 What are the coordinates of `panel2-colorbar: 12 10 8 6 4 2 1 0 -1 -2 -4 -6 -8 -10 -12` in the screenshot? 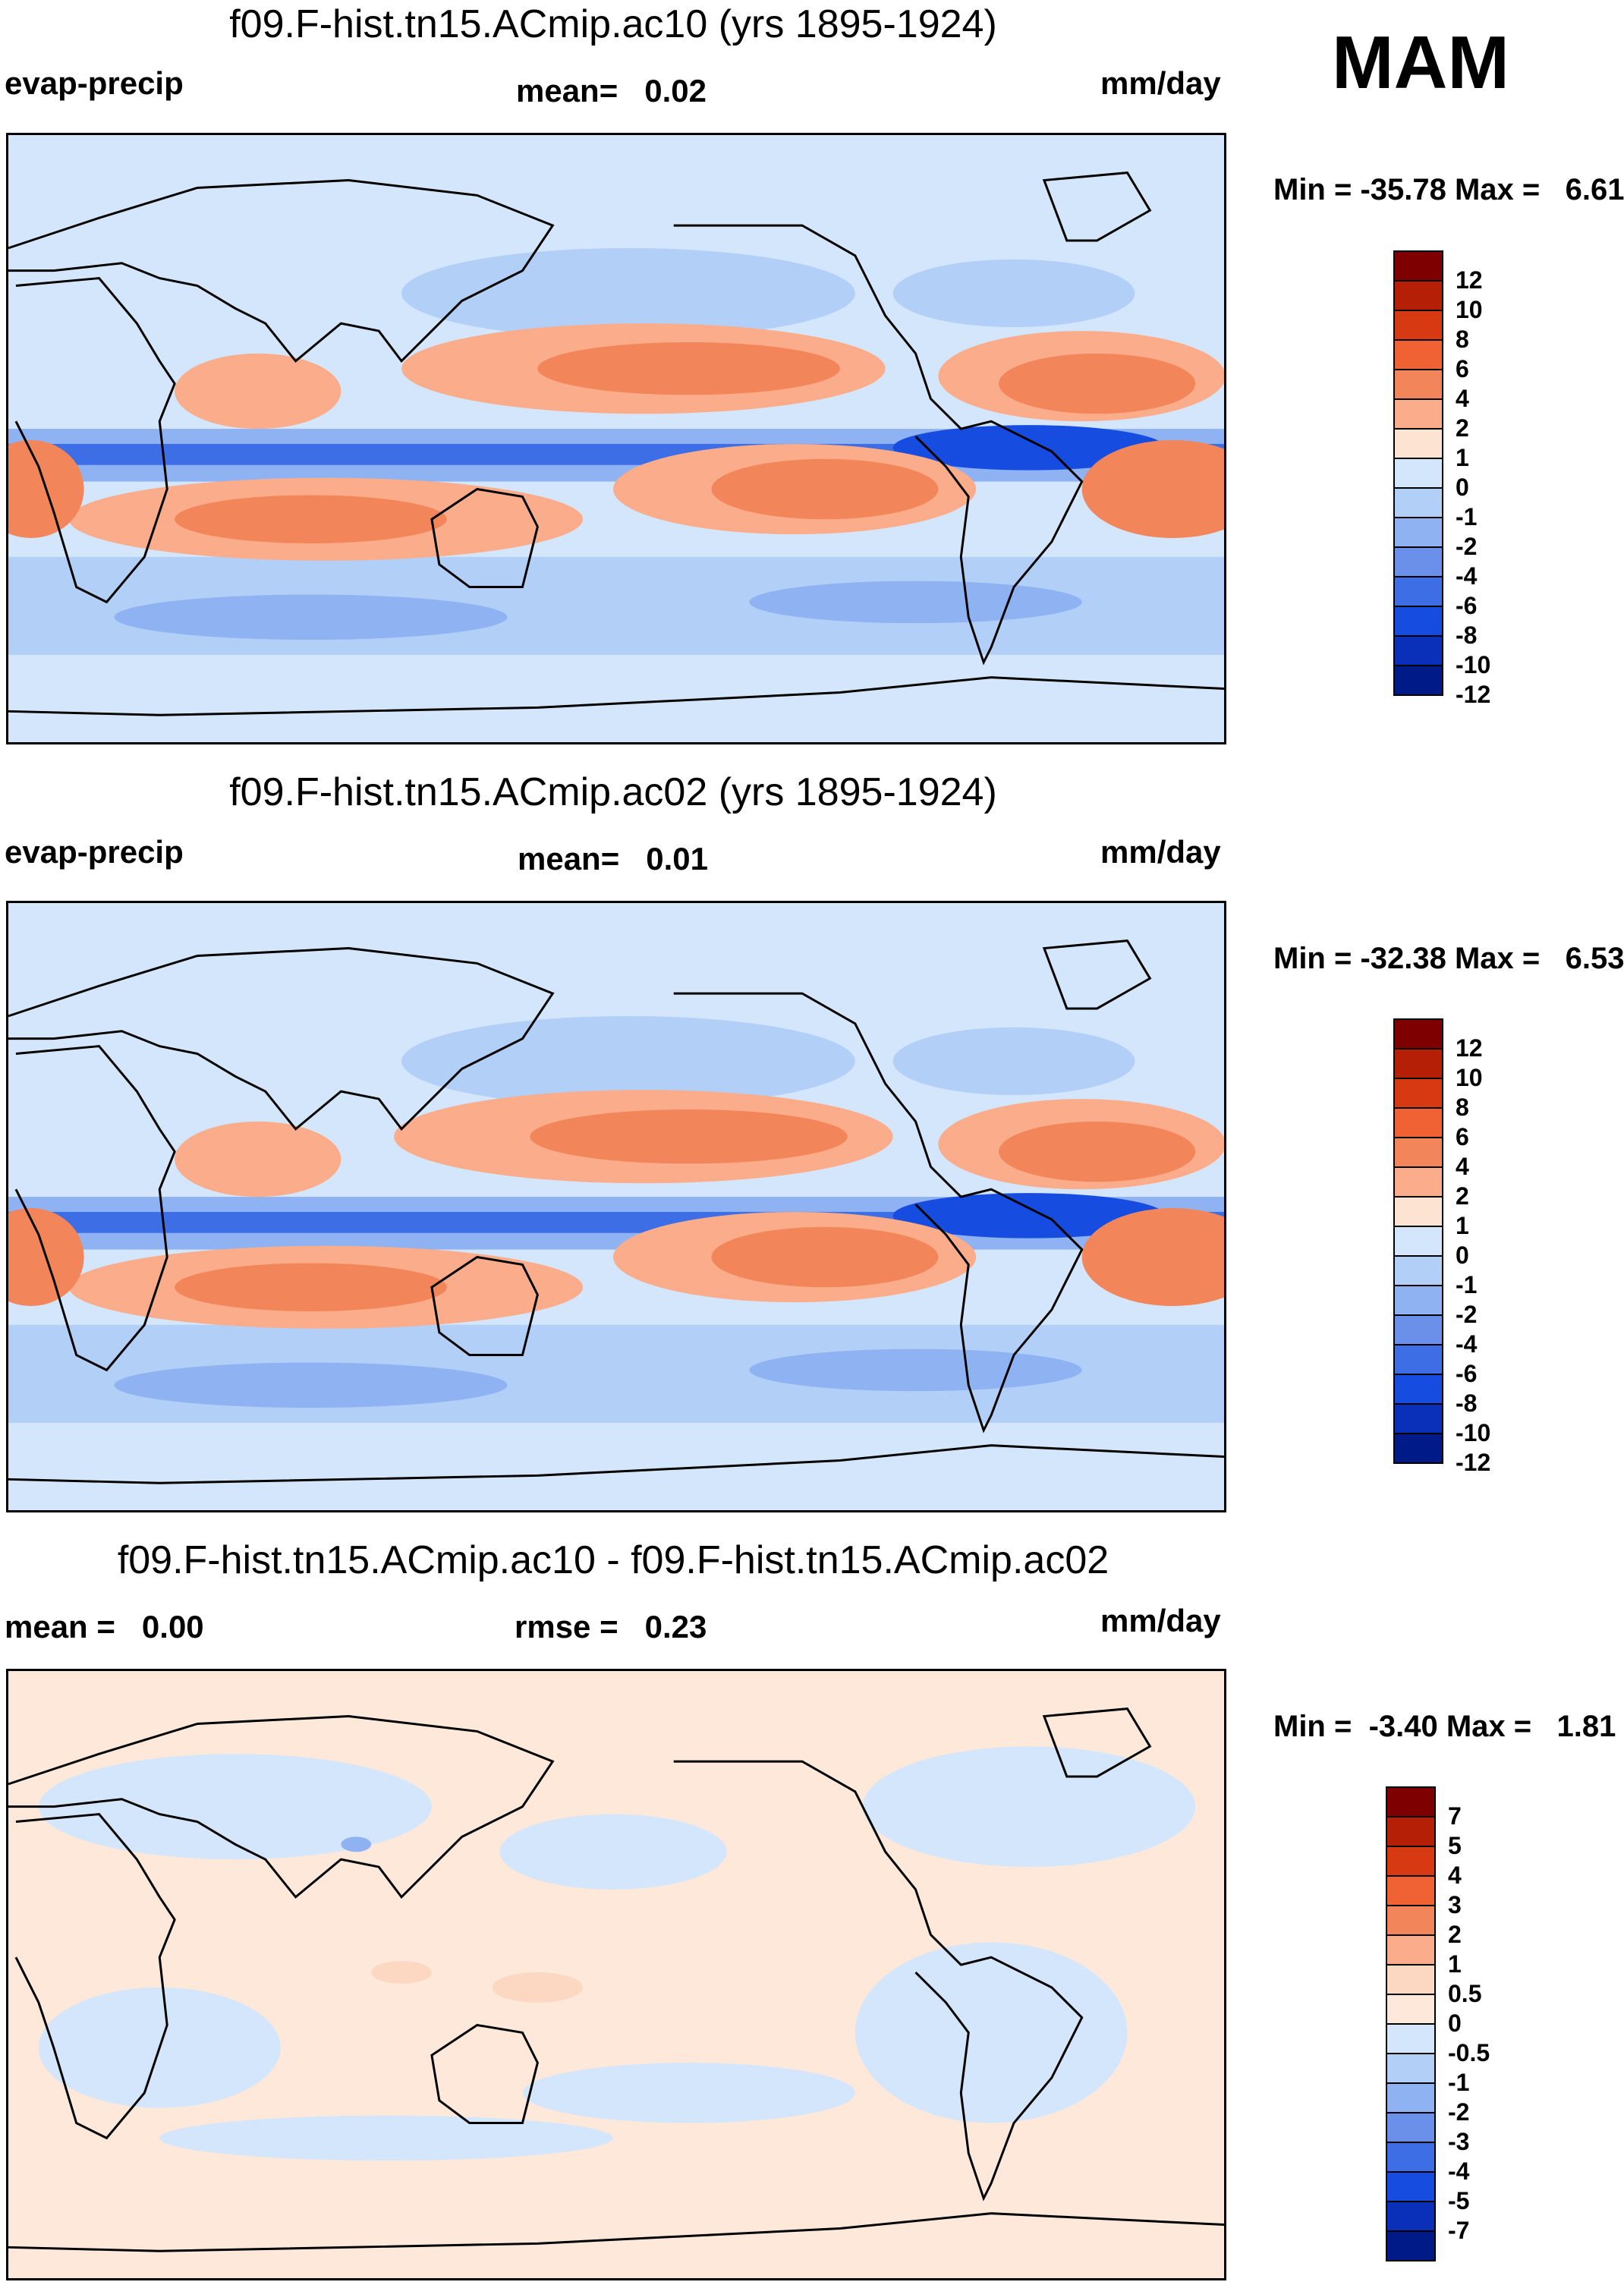 It's located at (1441, 1247).